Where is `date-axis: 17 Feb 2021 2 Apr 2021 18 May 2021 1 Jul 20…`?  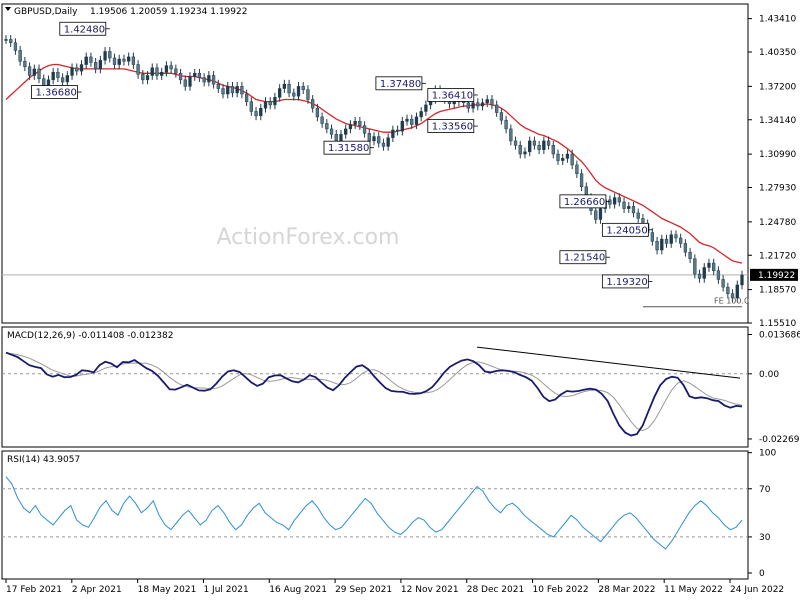
date-axis: 17 Feb 2021 2 Apr 2021 18 May 2021 1 Jul 20… is located at coordinates (394, 587).